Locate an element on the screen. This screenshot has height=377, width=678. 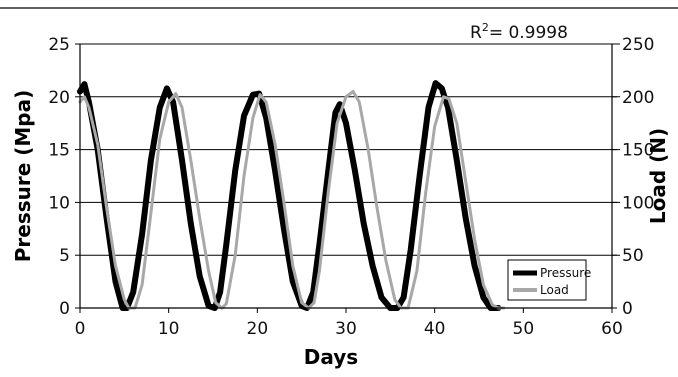
y-left-tick-label: 5 is located at coordinates (64, 256).